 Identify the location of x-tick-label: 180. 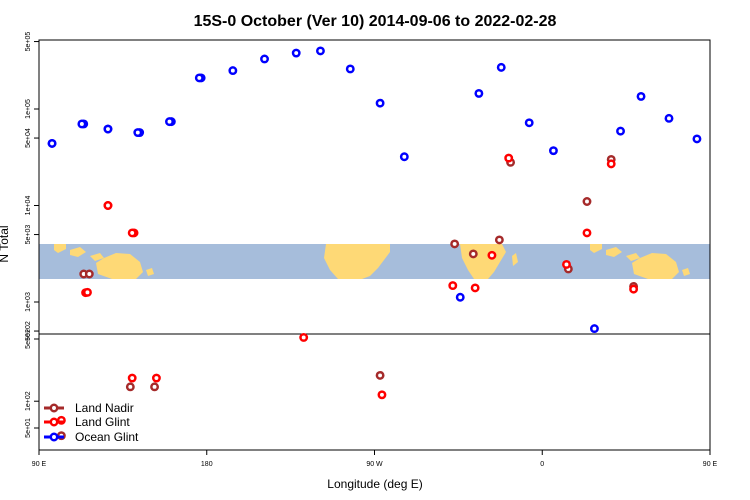
(207, 464).